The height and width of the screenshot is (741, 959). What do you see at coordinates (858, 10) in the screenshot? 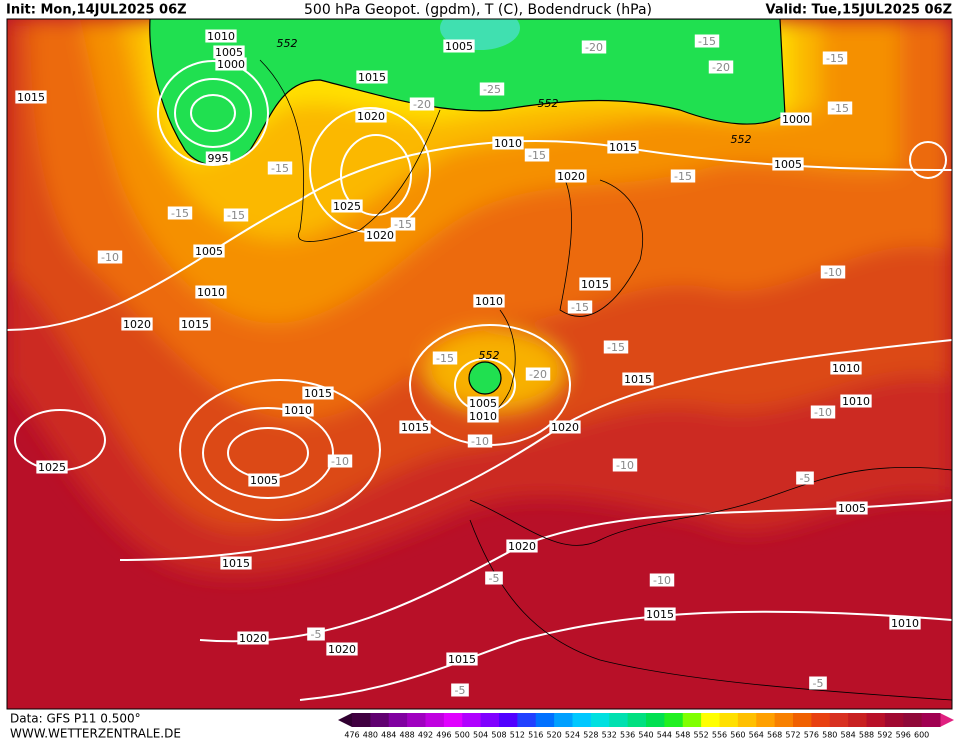
I see `valid-time: Valid: Tue,15JUL2025 06Z` at bounding box center [858, 10].